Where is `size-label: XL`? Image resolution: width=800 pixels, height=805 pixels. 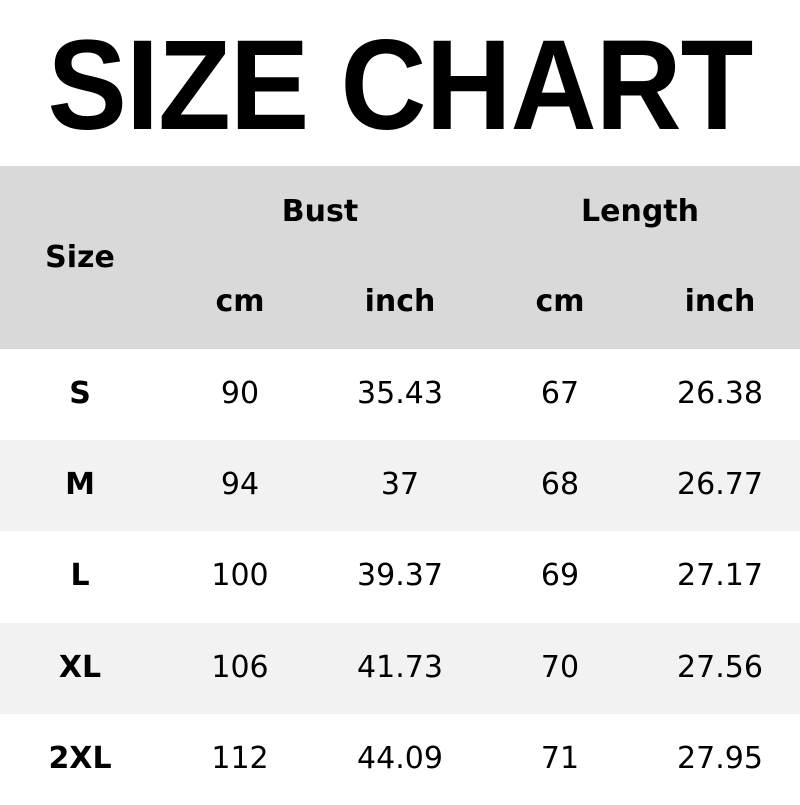
size-label: XL is located at coordinates (80, 667).